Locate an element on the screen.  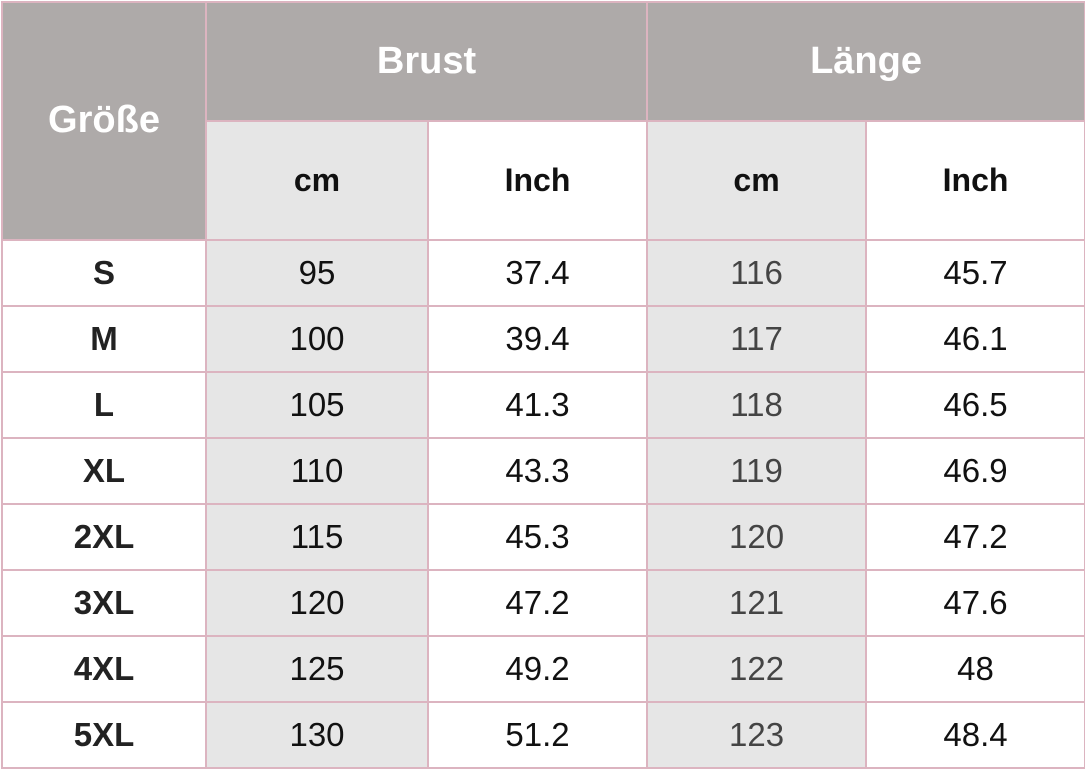
laenge-cm-cell: 118 is located at coordinates (757, 404).